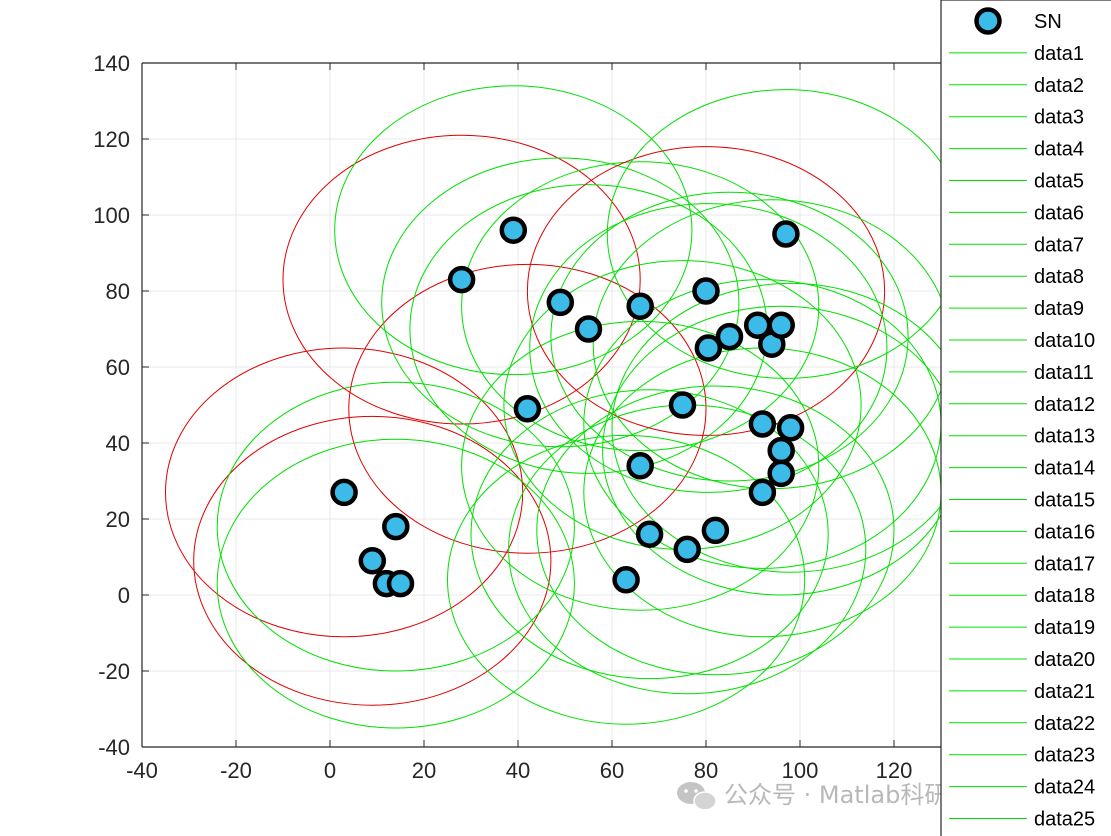  Describe the element at coordinates (118, 443) in the screenshot. I see `y-tick-label: 40` at that location.